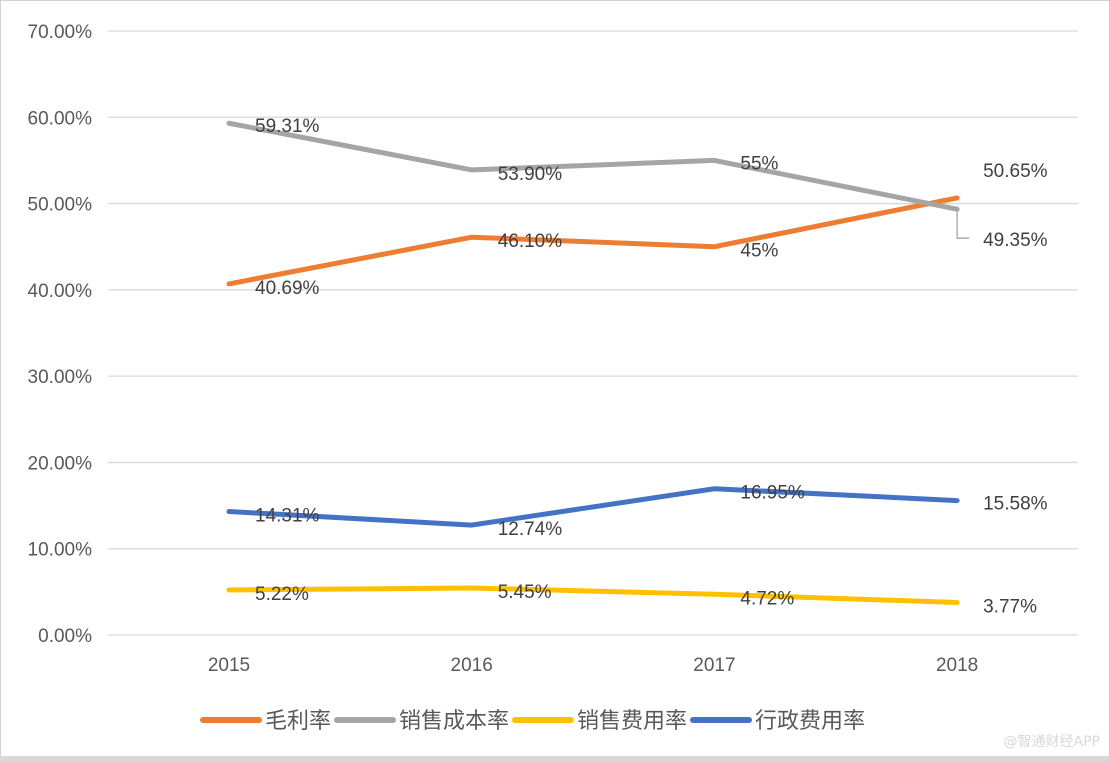  I want to click on data-label: 16.95%, so click(772, 493).